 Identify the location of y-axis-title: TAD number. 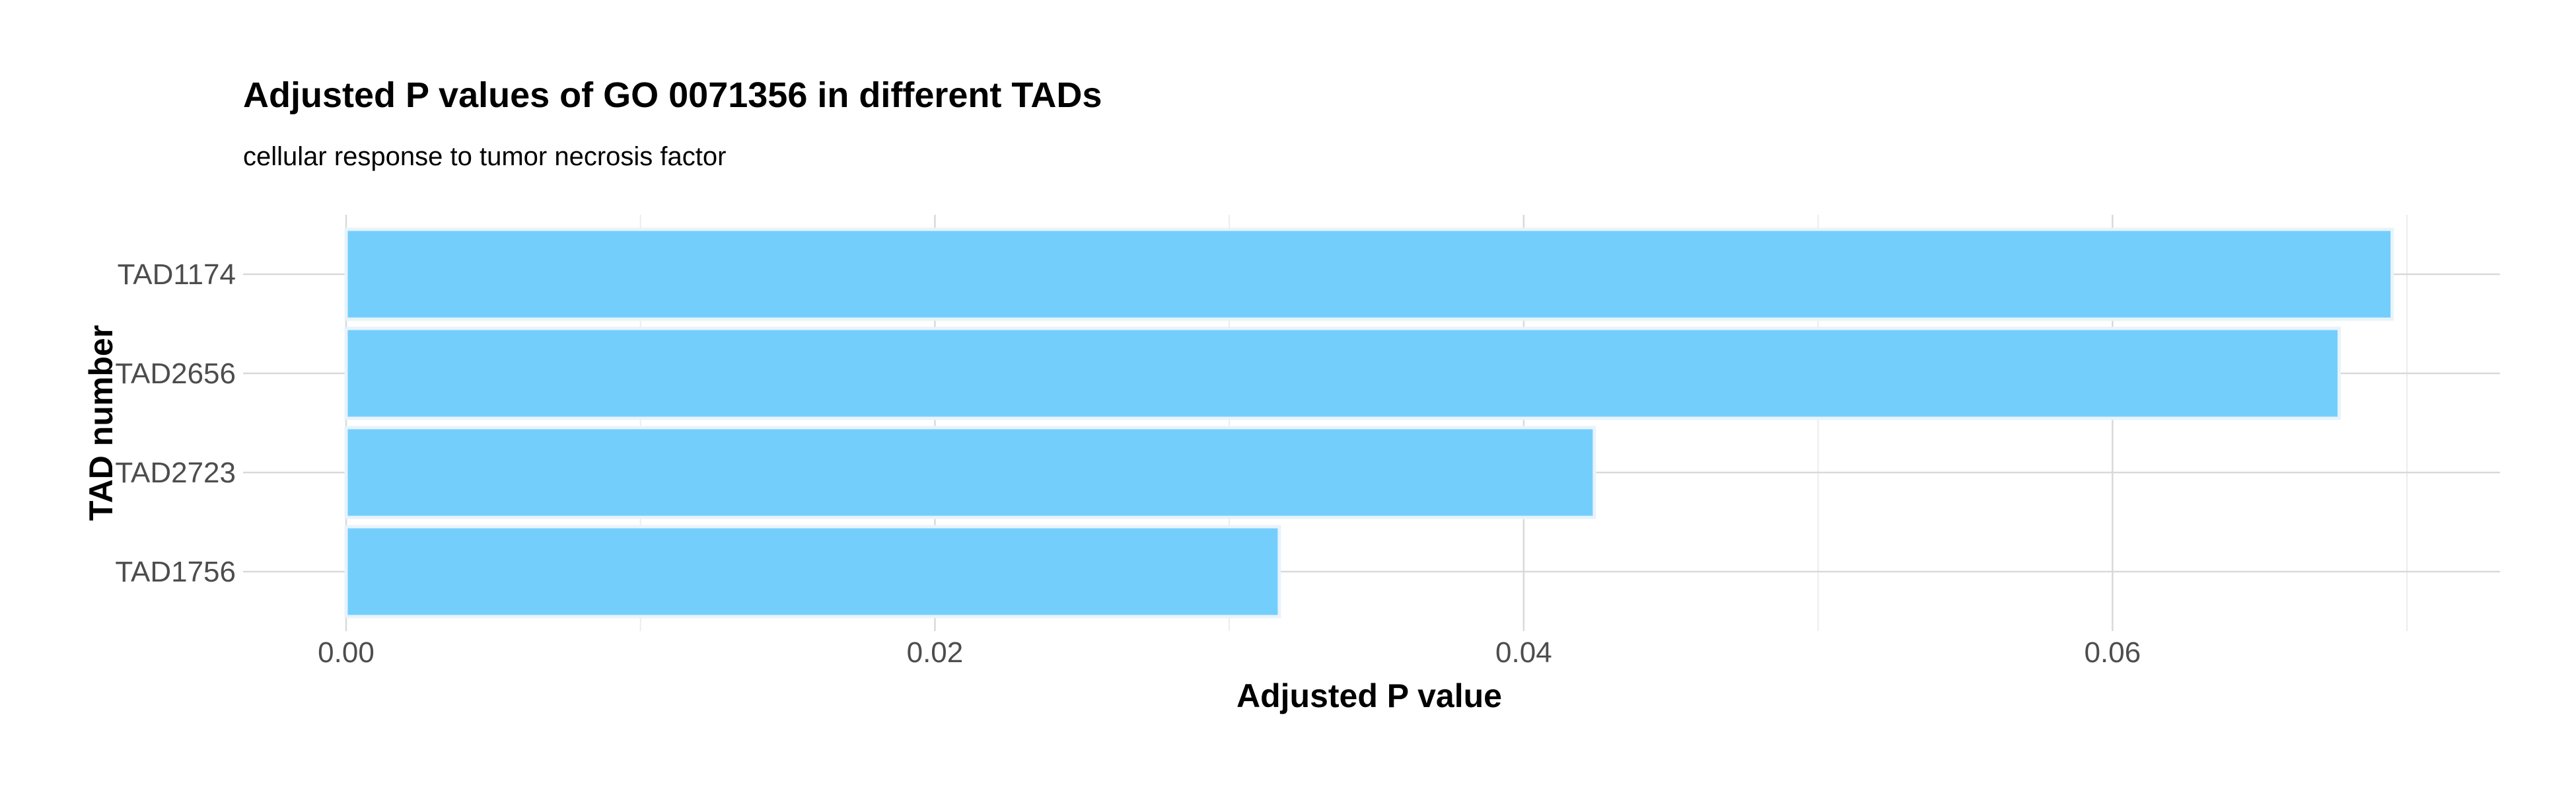
(101, 423).